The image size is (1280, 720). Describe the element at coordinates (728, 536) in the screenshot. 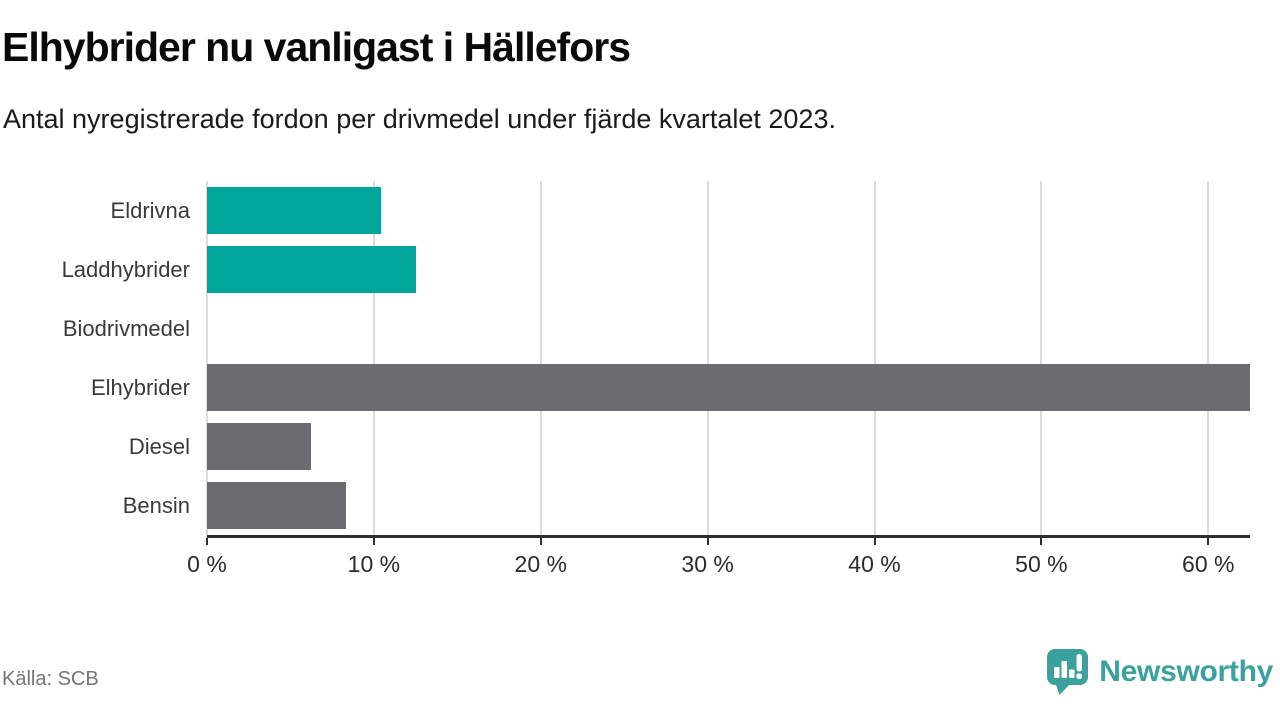

I see `x-axis-line` at that location.